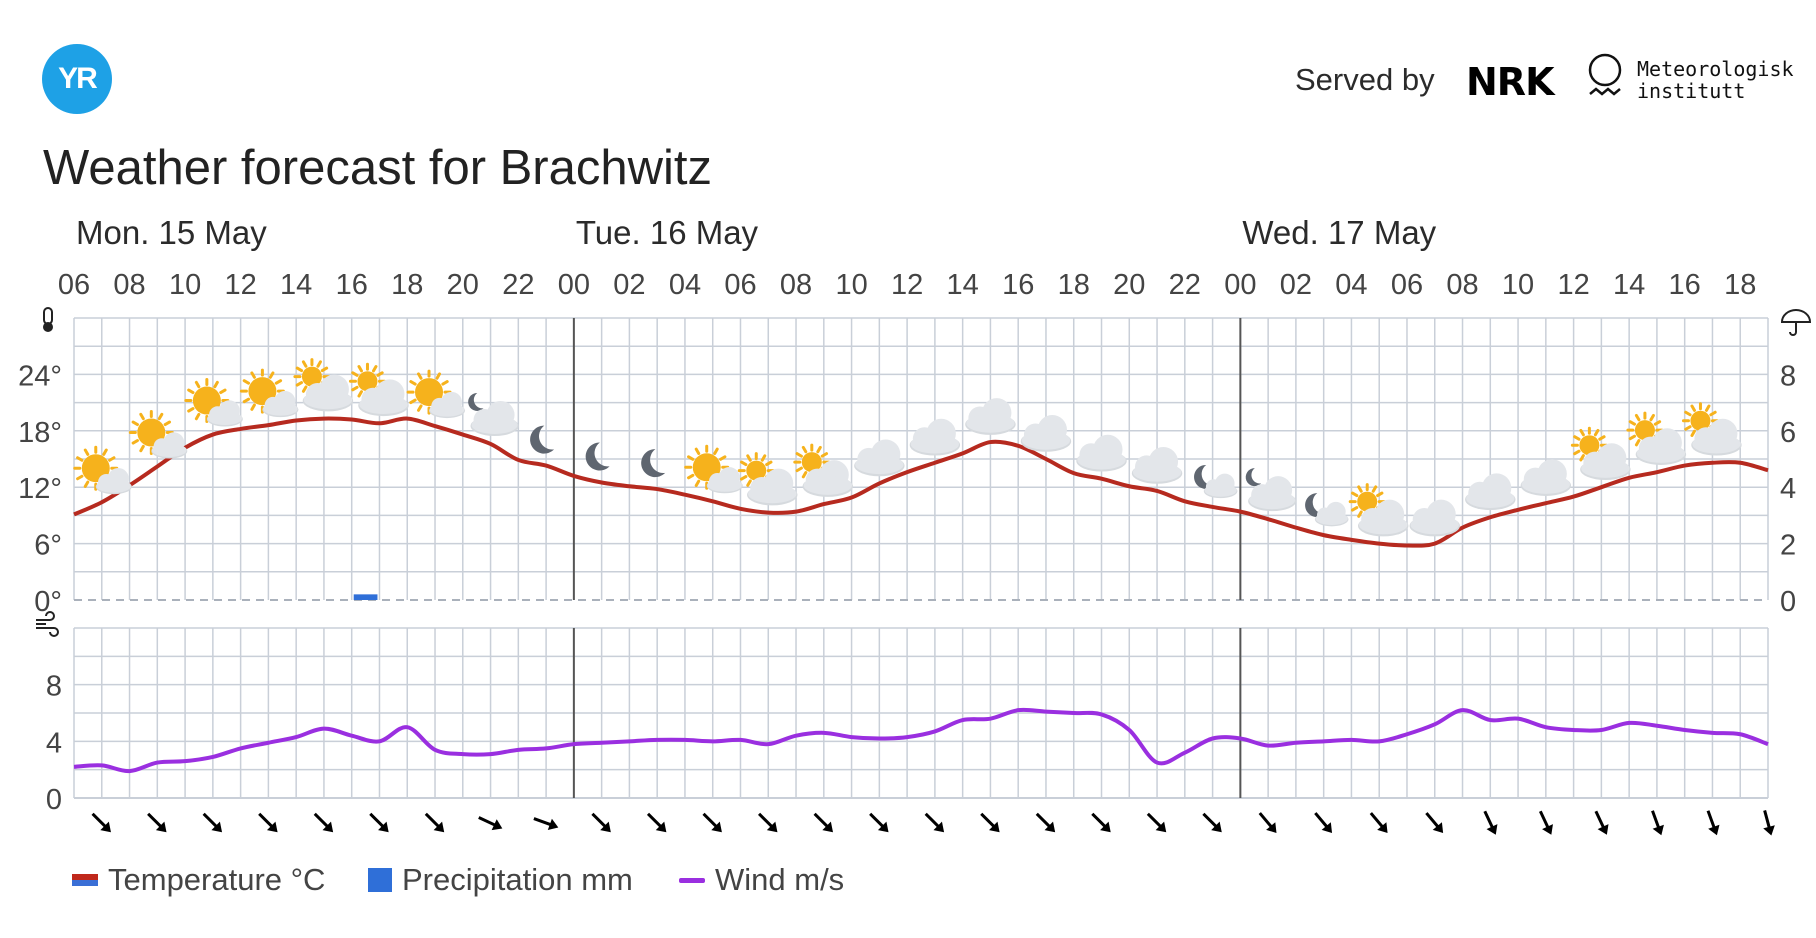  What do you see at coordinates (380, 880) in the screenshot?
I see `precipitation-swatch` at bounding box center [380, 880].